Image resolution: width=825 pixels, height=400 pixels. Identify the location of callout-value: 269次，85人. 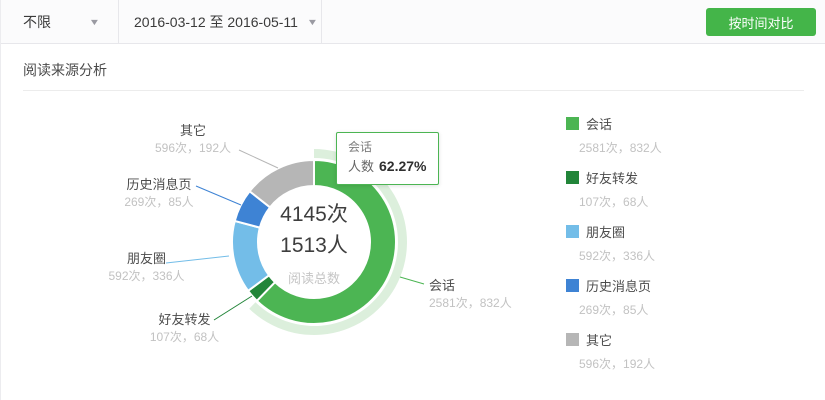
(159, 202).